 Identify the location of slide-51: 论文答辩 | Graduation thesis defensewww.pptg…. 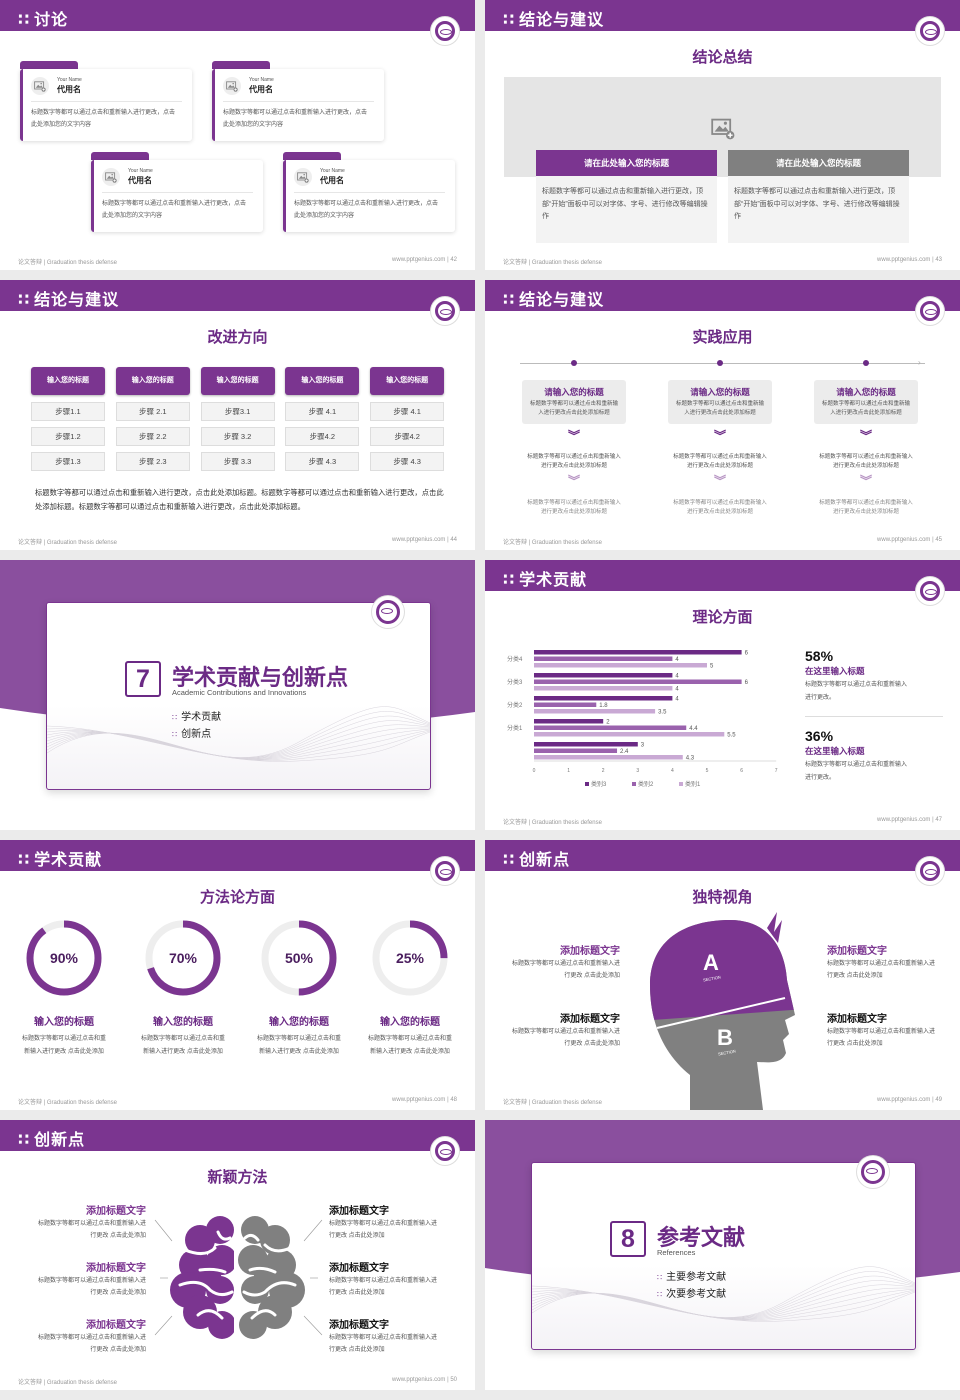
(722, 1255).